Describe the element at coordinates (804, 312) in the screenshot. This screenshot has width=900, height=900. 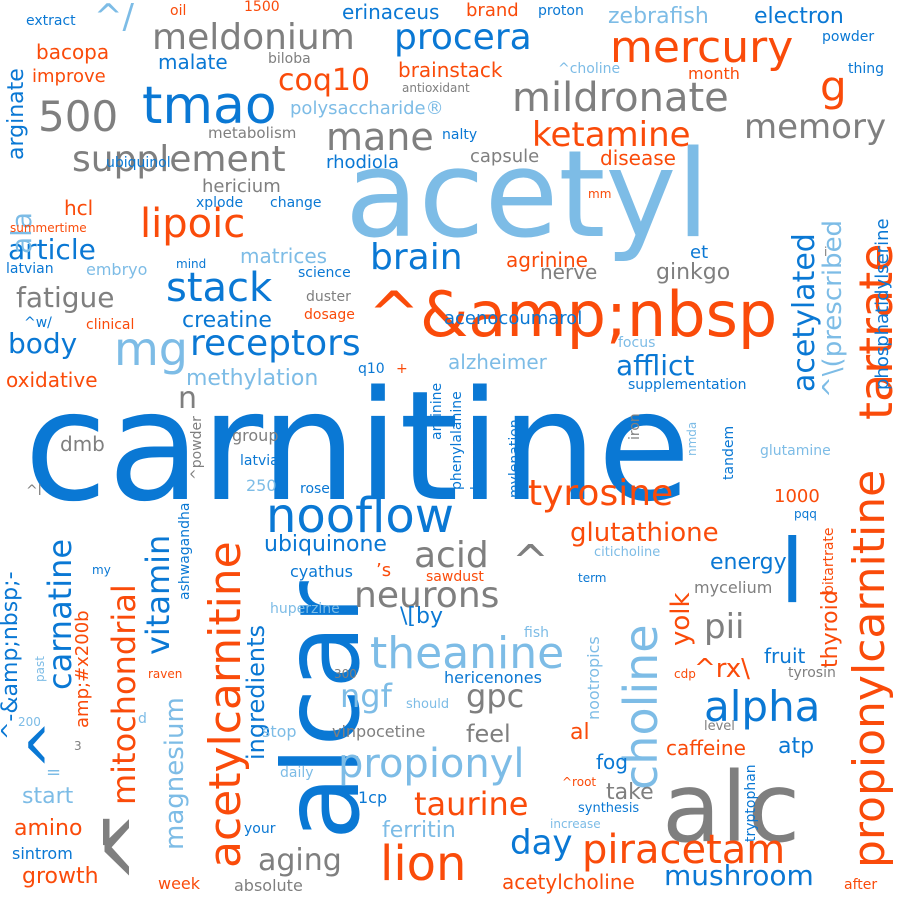
I see `word-acetylated: acetylated` at that location.